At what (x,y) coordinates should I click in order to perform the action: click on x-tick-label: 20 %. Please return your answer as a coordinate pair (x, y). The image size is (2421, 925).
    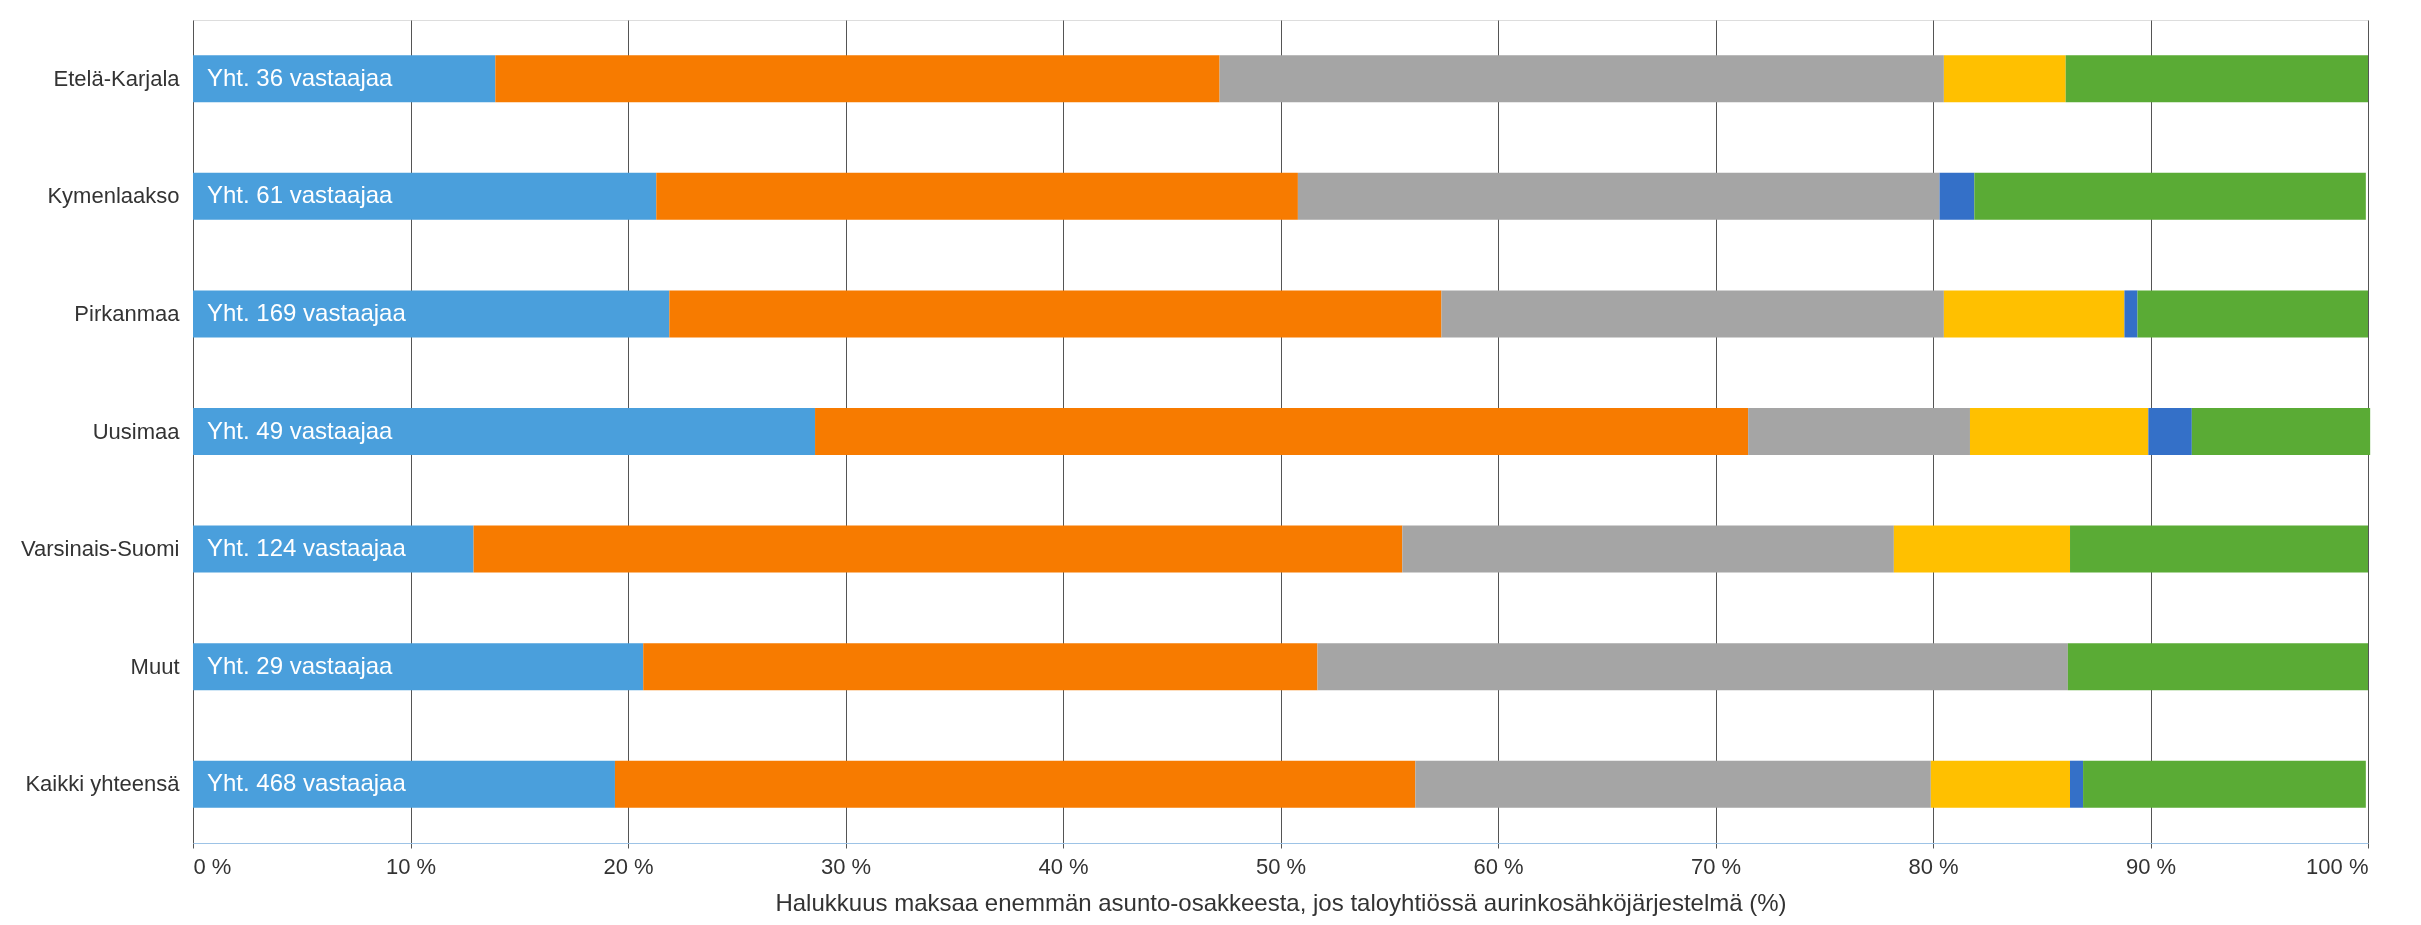
    Looking at the image, I should click on (628, 866).